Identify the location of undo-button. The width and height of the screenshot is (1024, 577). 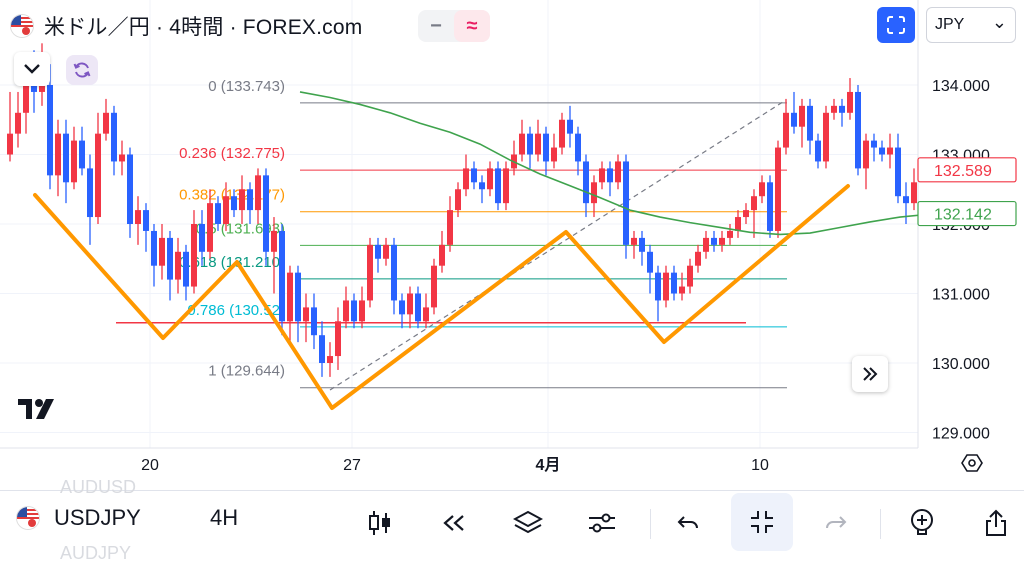
(688, 523).